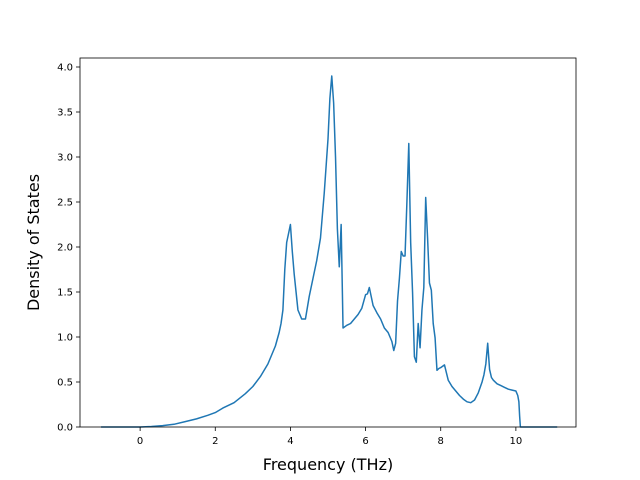  Describe the element at coordinates (65, 158) in the screenshot. I see `y-tick-label: 3.0` at that location.